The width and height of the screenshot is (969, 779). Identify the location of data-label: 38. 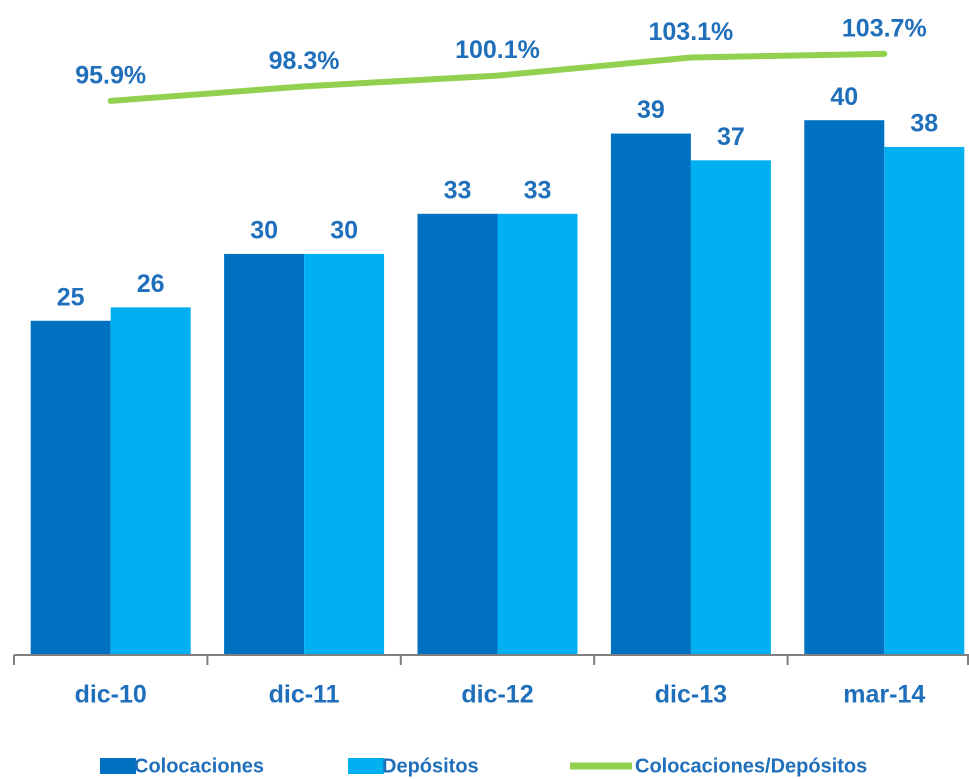
(924, 124).